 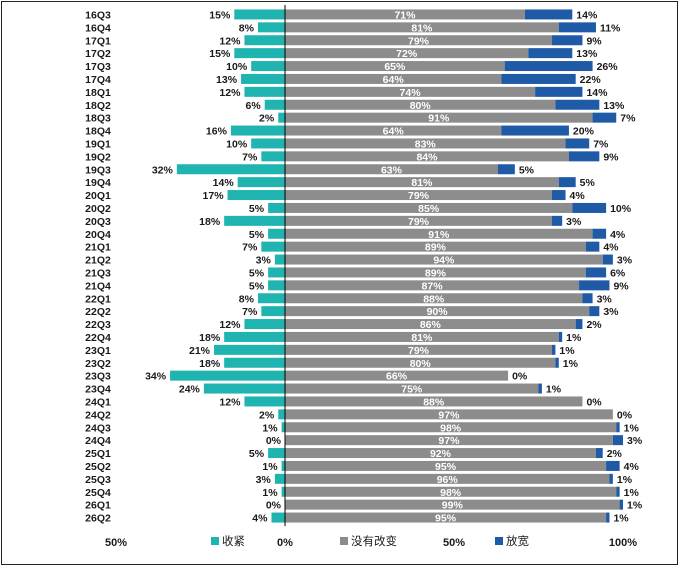 What do you see at coordinates (421, 364) in the screenshot?
I see `no-change-value-label: 80%` at bounding box center [421, 364].